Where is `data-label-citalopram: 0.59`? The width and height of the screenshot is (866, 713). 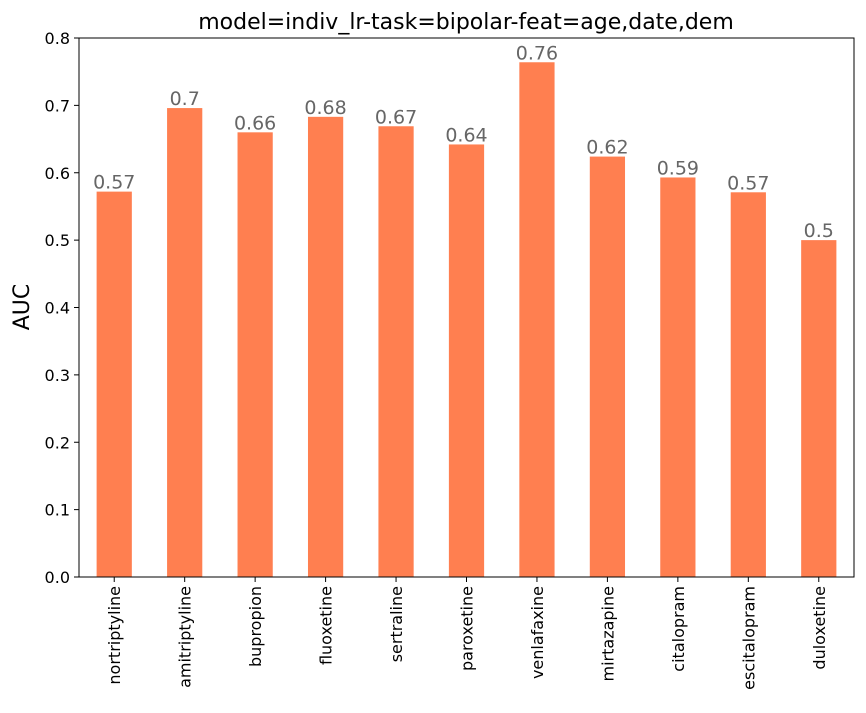 data-label-citalopram: 0.59 is located at coordinates (678, 168).